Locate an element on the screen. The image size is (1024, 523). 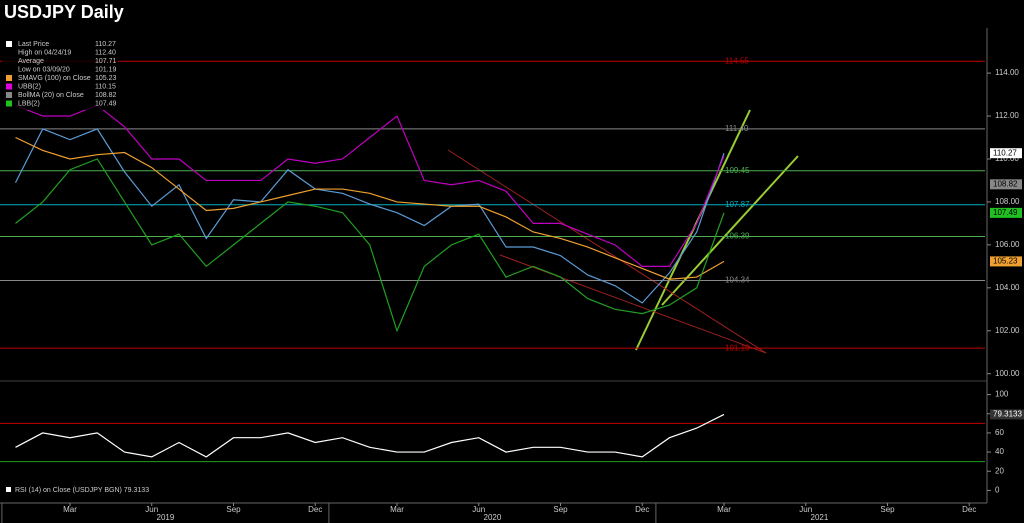
y-tick-label: 106.00 is located at coordinates (1007, 244).